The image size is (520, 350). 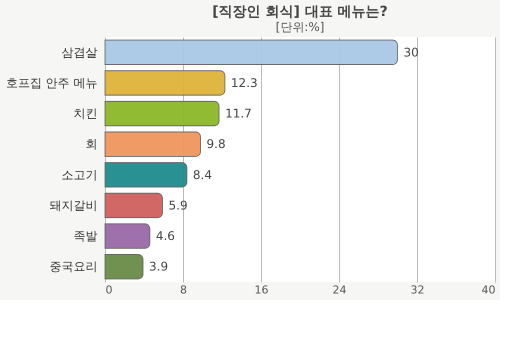 What do you see at coordinates (80, 175) in the screenshot?
I see `y-tick-label: 소고기` at bounding box center [80, 175].